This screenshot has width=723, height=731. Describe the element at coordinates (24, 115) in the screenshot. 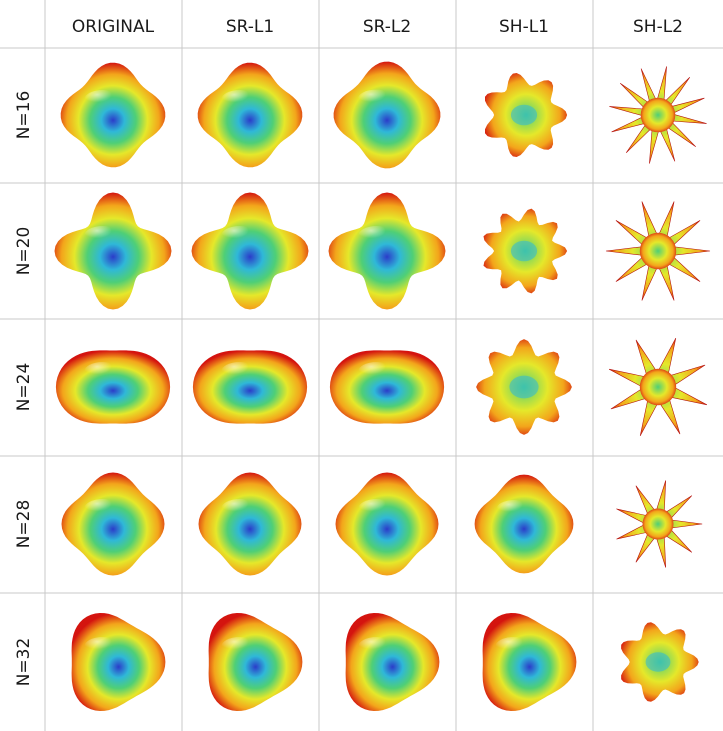

I see `row-label-n16: N=16` at that location.